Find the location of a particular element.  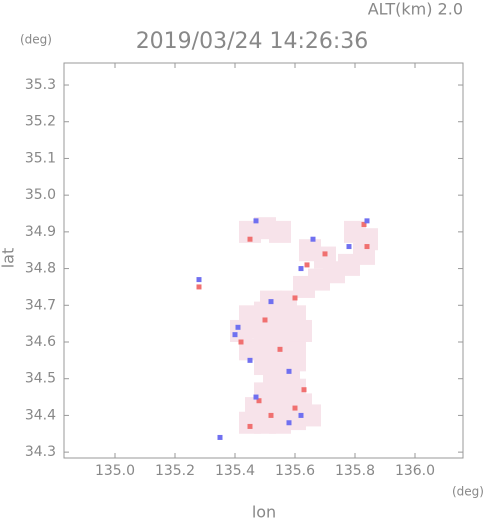

y-tick-label: 34.9 is located at coordinates (40, 232).